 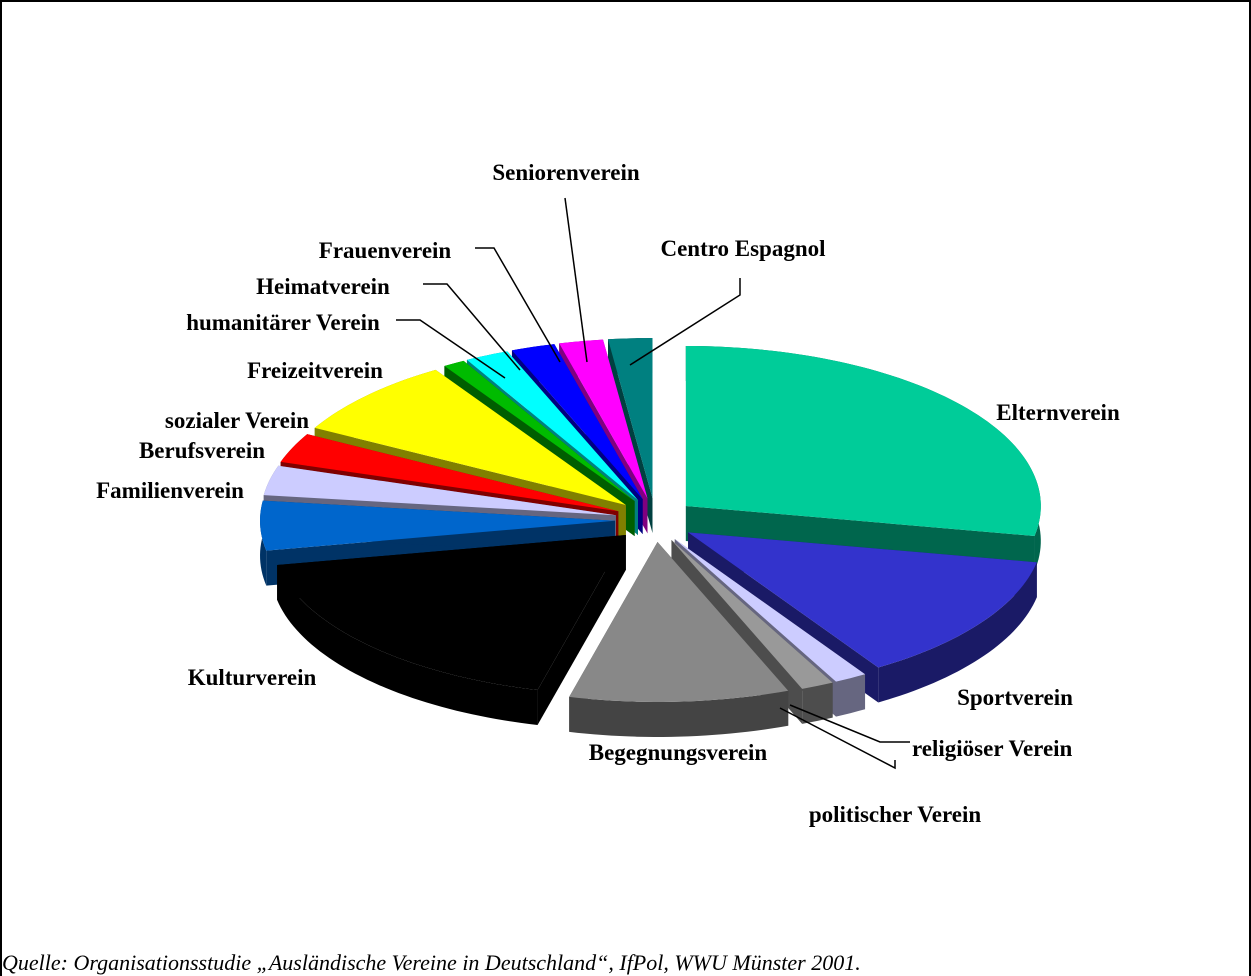 What do you see at coordinates (1015, 697) in the screenshot?
I see `slice-label: Sportverein` at bounding box center [1015, 697].